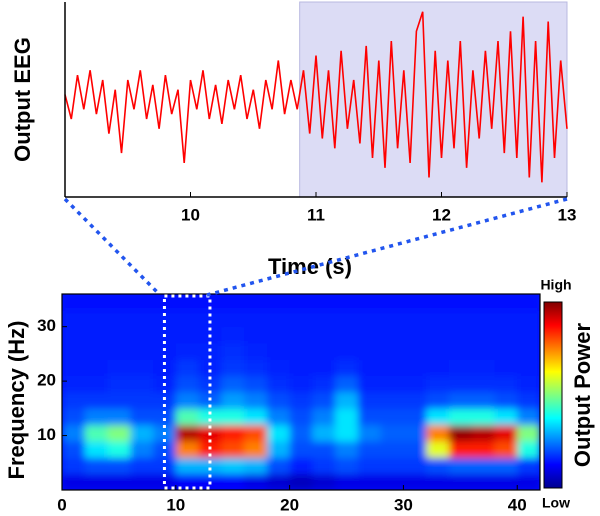 Image resolution: width=600 pixels, height=516 pixels. I want to click on x-tick-label: 0, so click(61, 504).